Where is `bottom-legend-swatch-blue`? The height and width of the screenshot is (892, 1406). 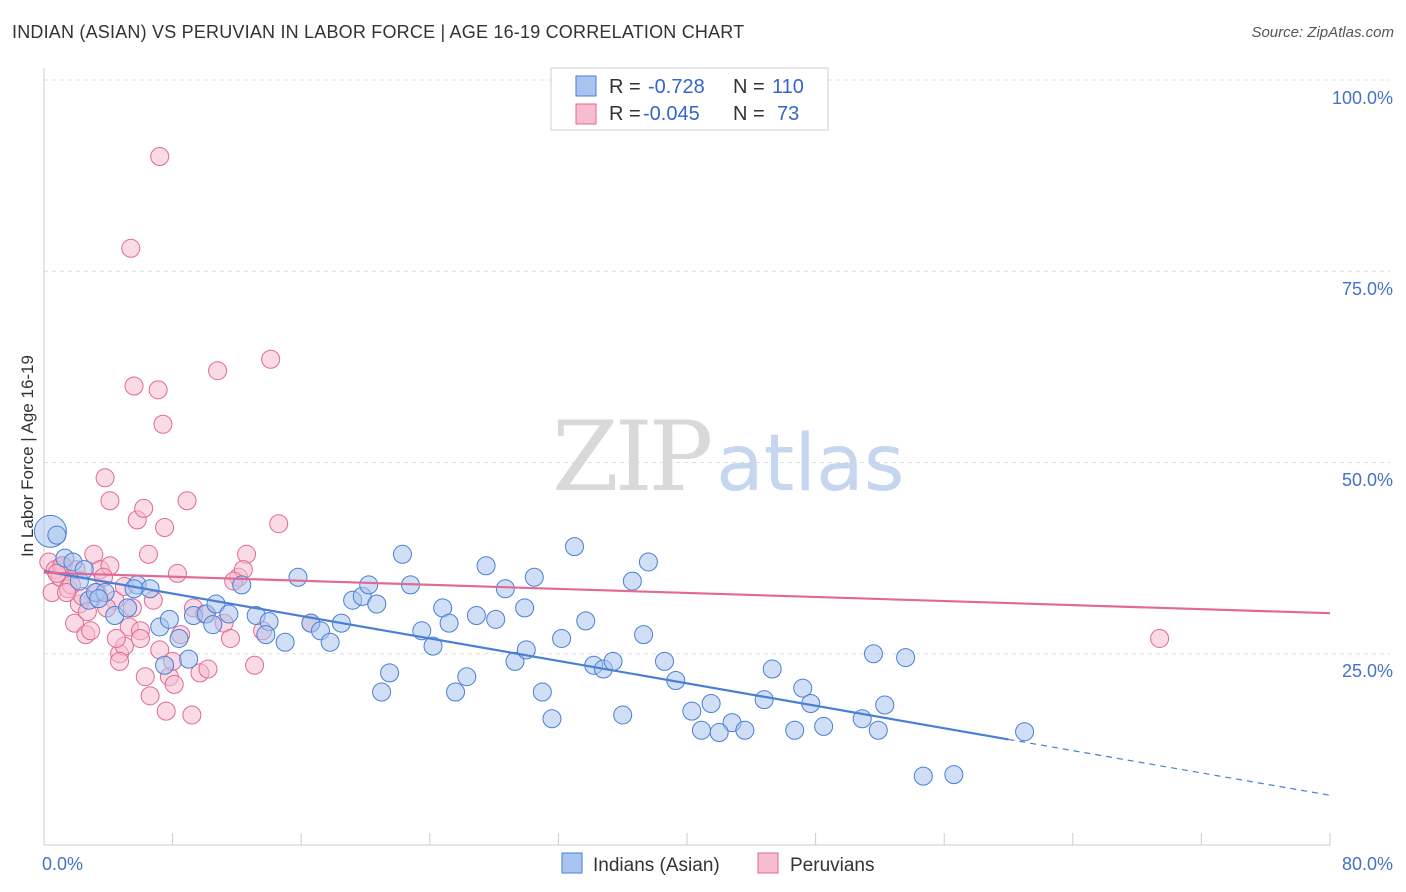 bottom-legend-swatch-blue is located at coordinates (572, 863).